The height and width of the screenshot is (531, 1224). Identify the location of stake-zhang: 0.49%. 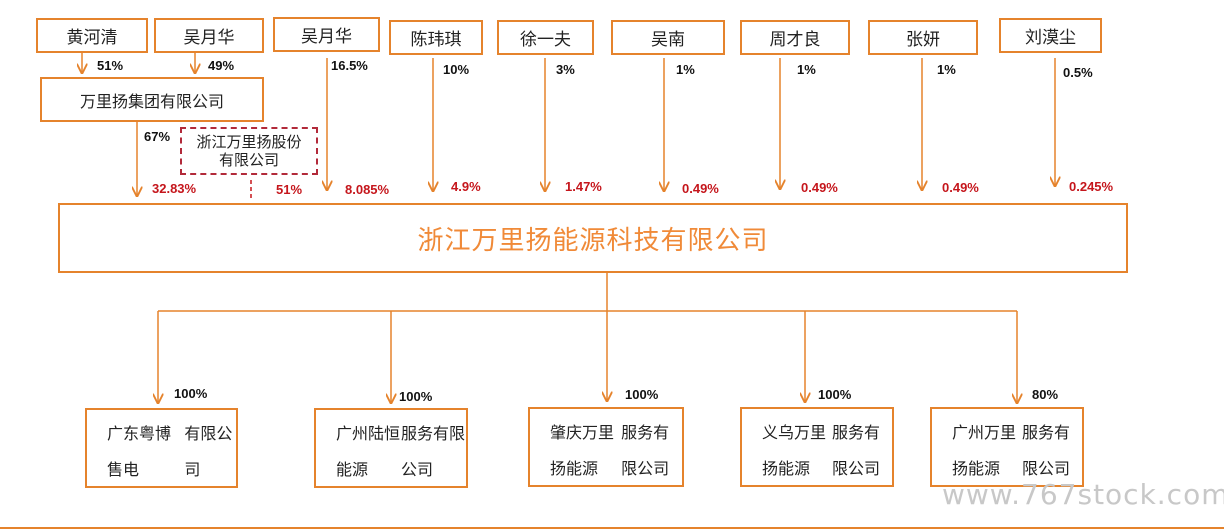
(960, 187).